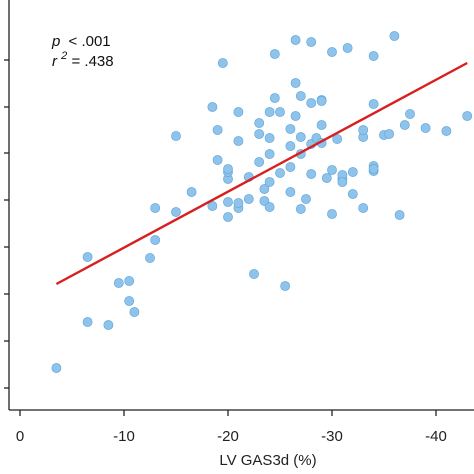 Image resolution: width=474 pixels, height=474 pixels. I want to click on x-axis-ticks: 0 -10 -20 -30 -40, so click(231, 427).